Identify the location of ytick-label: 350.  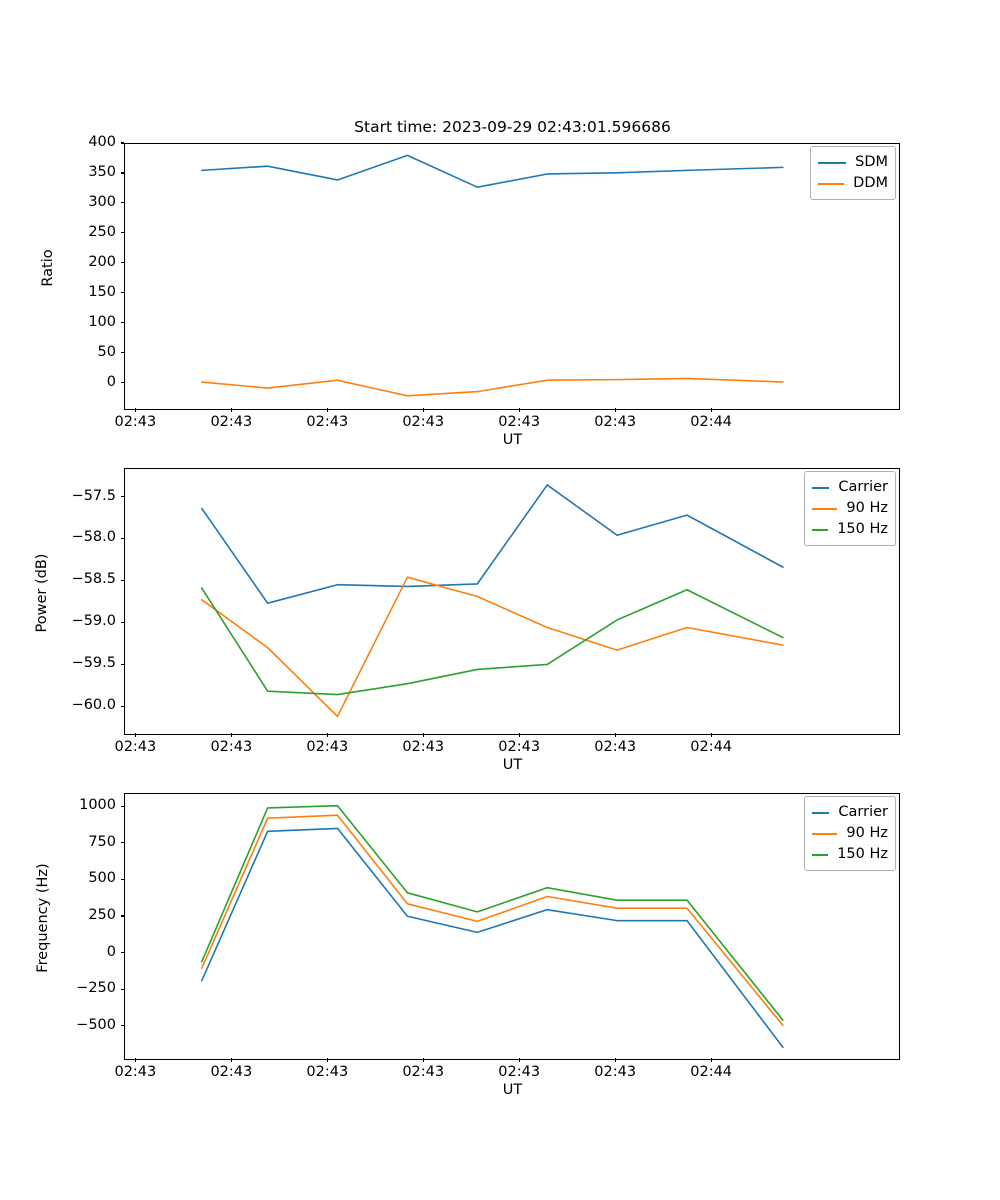
(102, 171).